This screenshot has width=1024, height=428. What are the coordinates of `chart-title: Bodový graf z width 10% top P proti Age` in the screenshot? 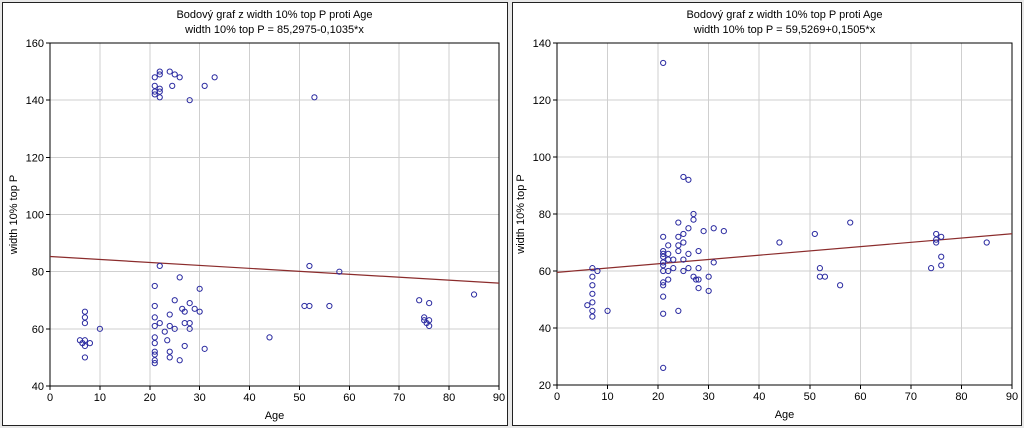 It's located at (784, 15).